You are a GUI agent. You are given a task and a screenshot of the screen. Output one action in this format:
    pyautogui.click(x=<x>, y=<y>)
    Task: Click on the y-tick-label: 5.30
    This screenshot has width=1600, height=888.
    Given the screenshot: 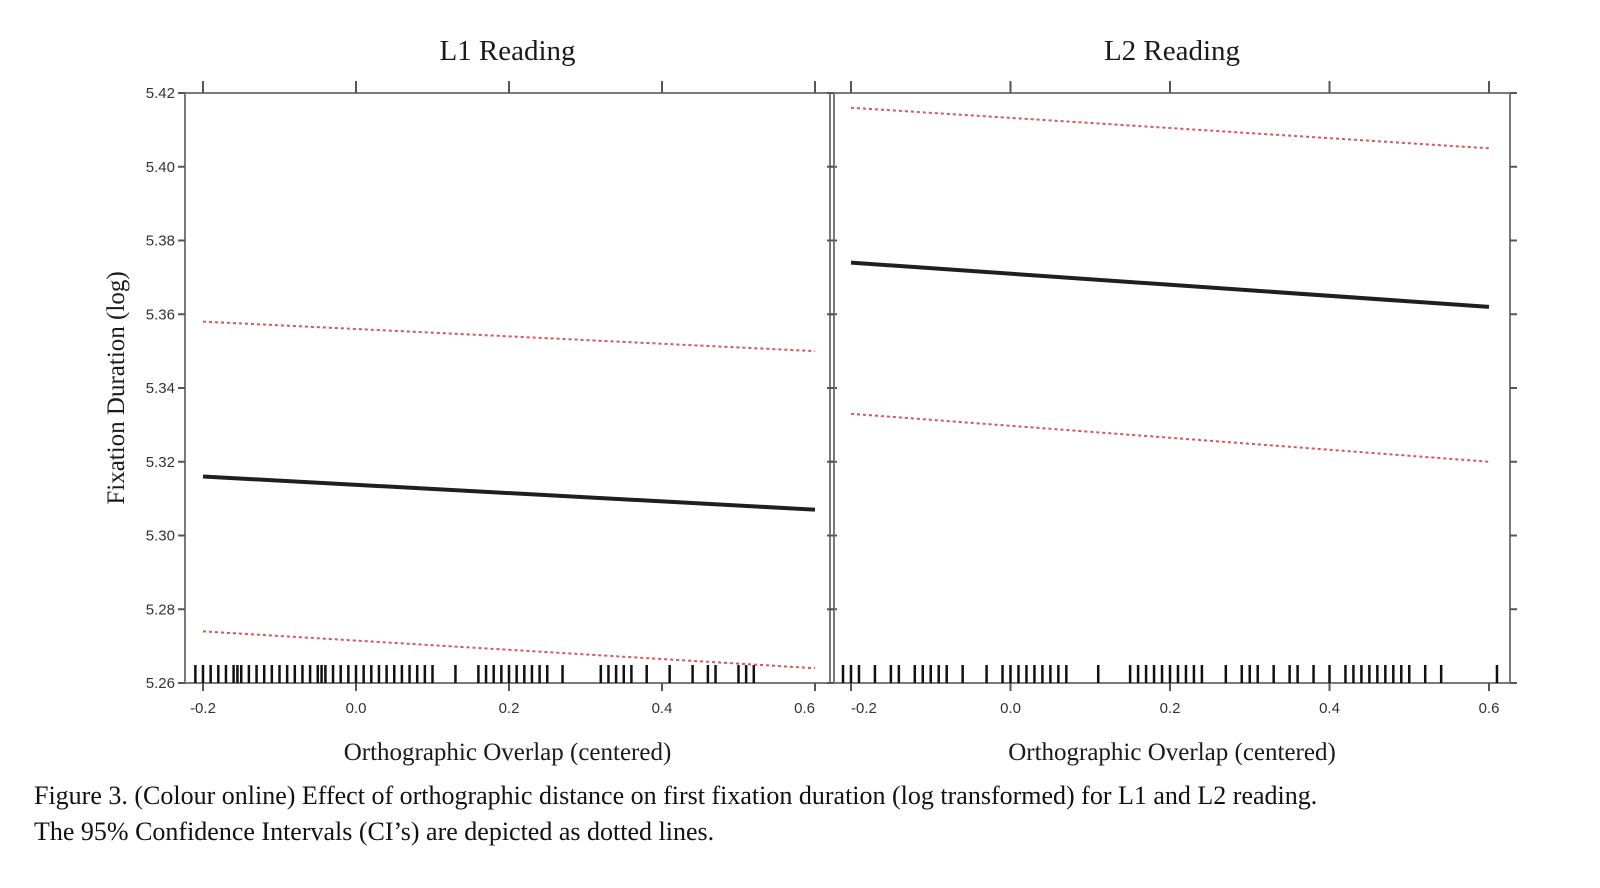 What is the action you would take?
    pyautogui.click(x=160, y=536)
    